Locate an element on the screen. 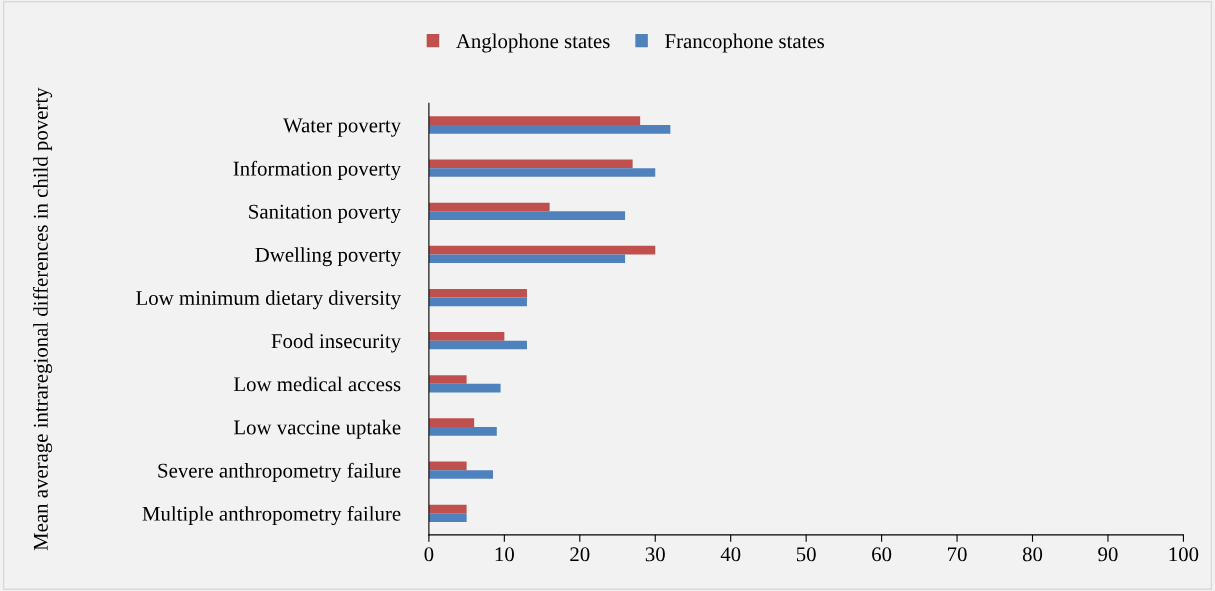 Image resolution: width=1215 pixels, height=591 pixels. x-tick-label: 30 is located at coordinates (655, 554).